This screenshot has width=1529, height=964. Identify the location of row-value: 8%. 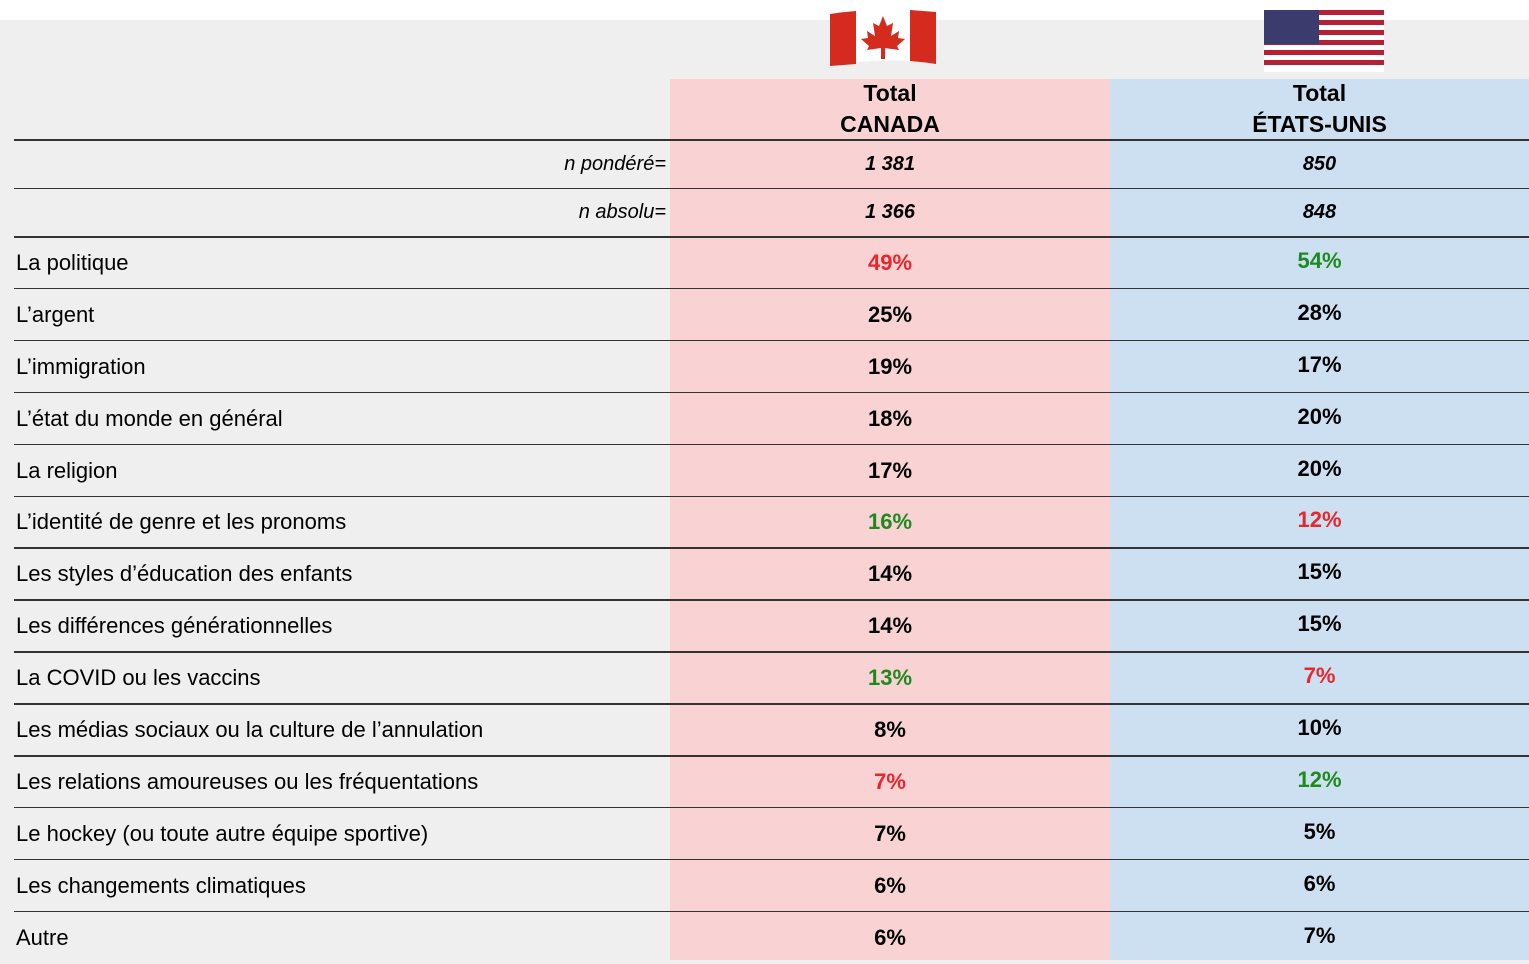
(890, 730).